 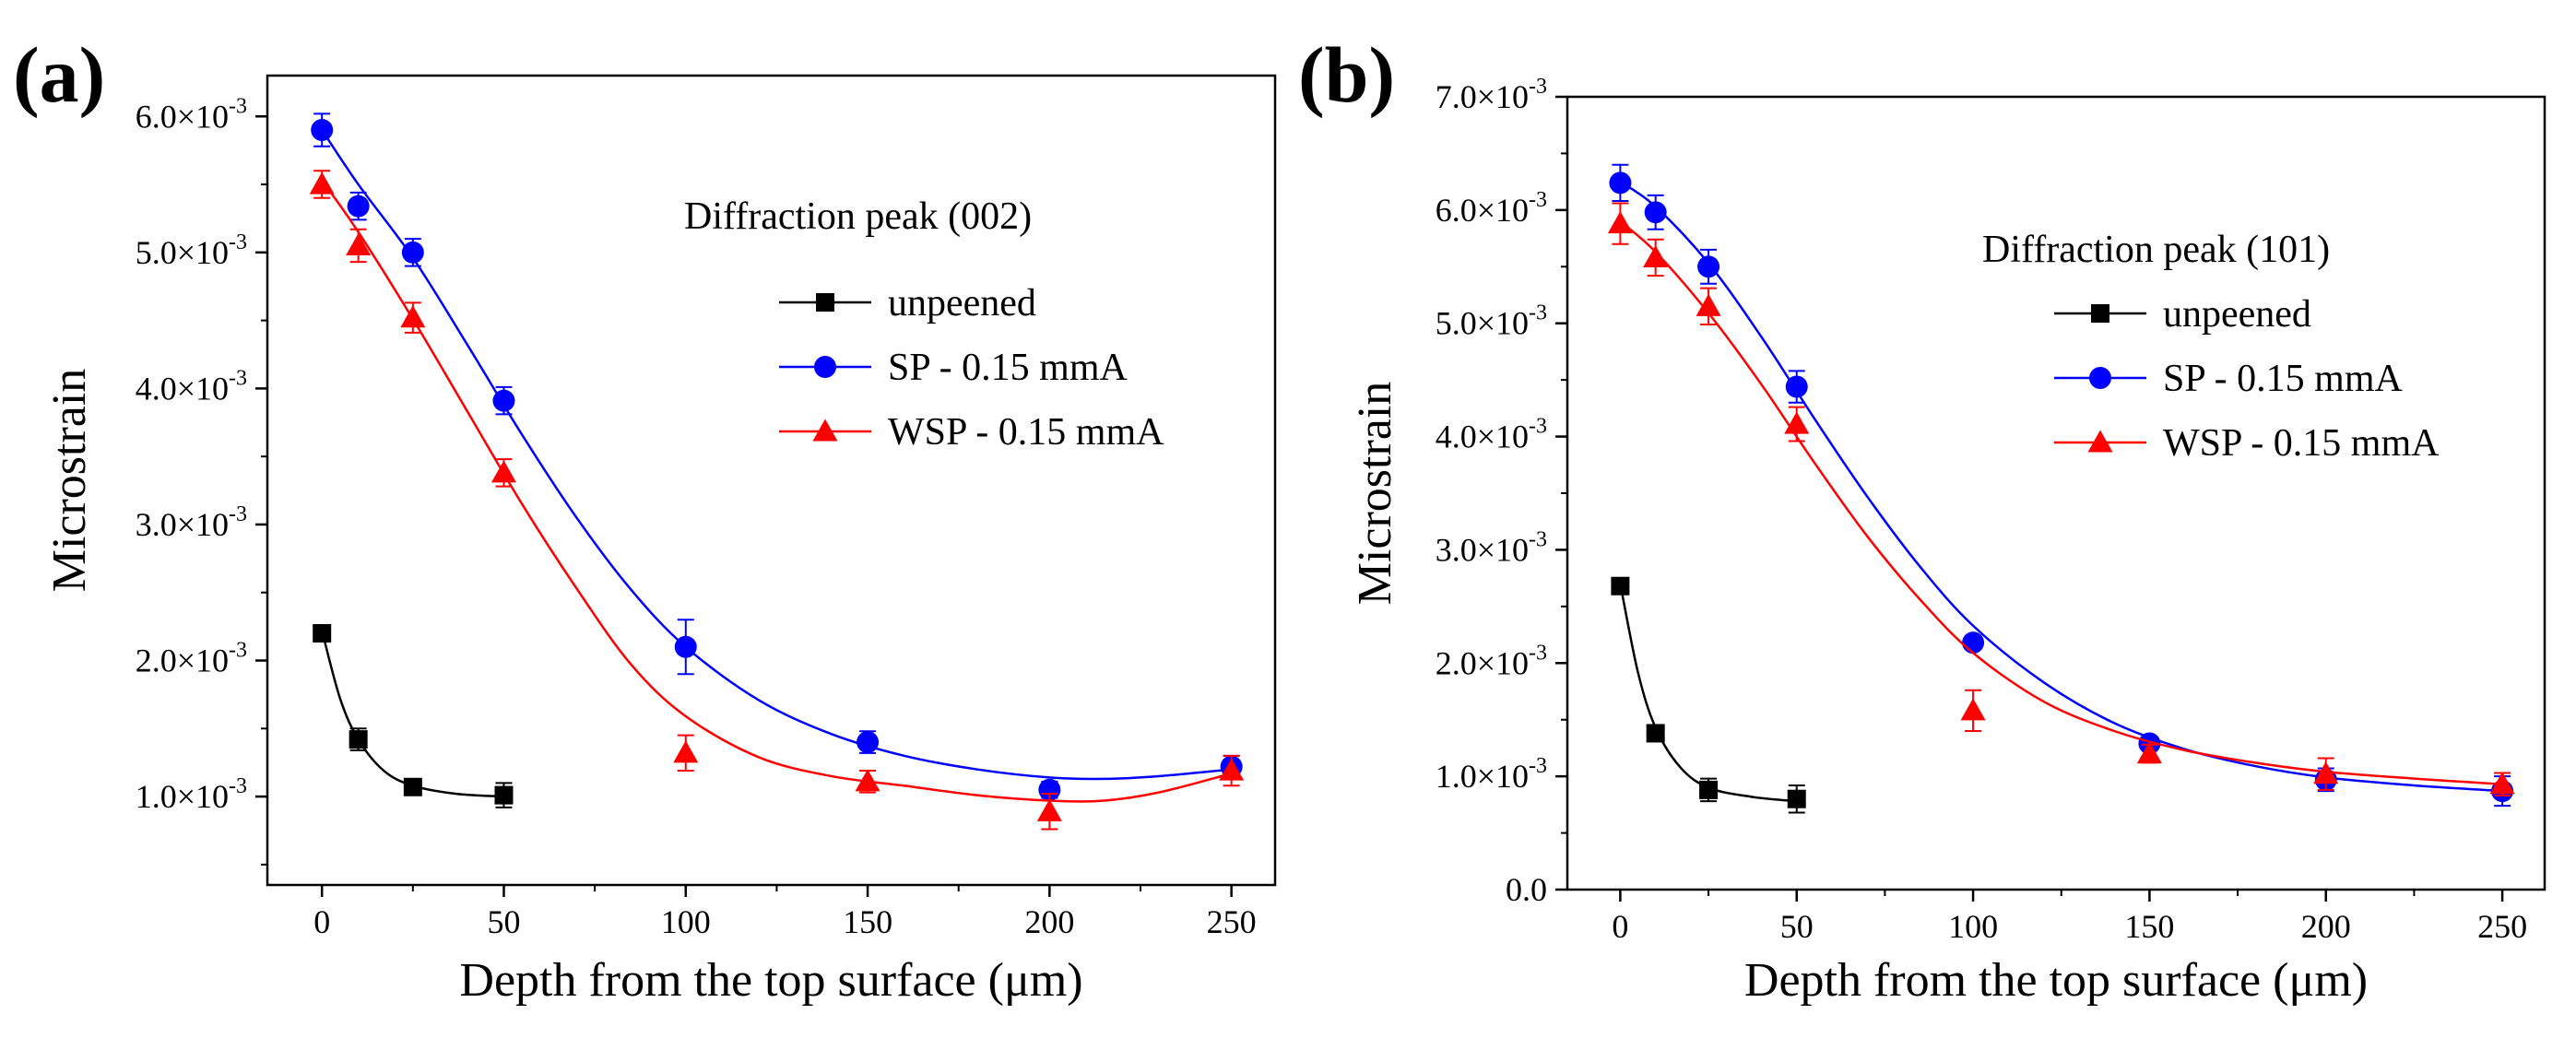 What do you see at coordinates (1526, 890) in the screenshot?
I see `y-tick-label: 0.0` at bounding box center [1526, 890].